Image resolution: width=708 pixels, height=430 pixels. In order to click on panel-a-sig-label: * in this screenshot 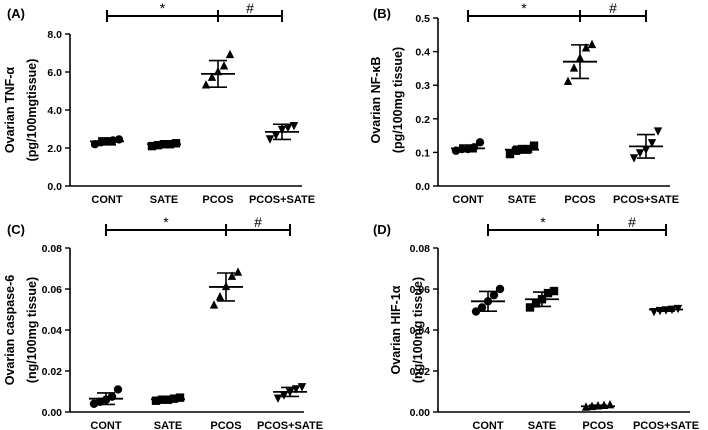, I will do `click(163, 8)`.